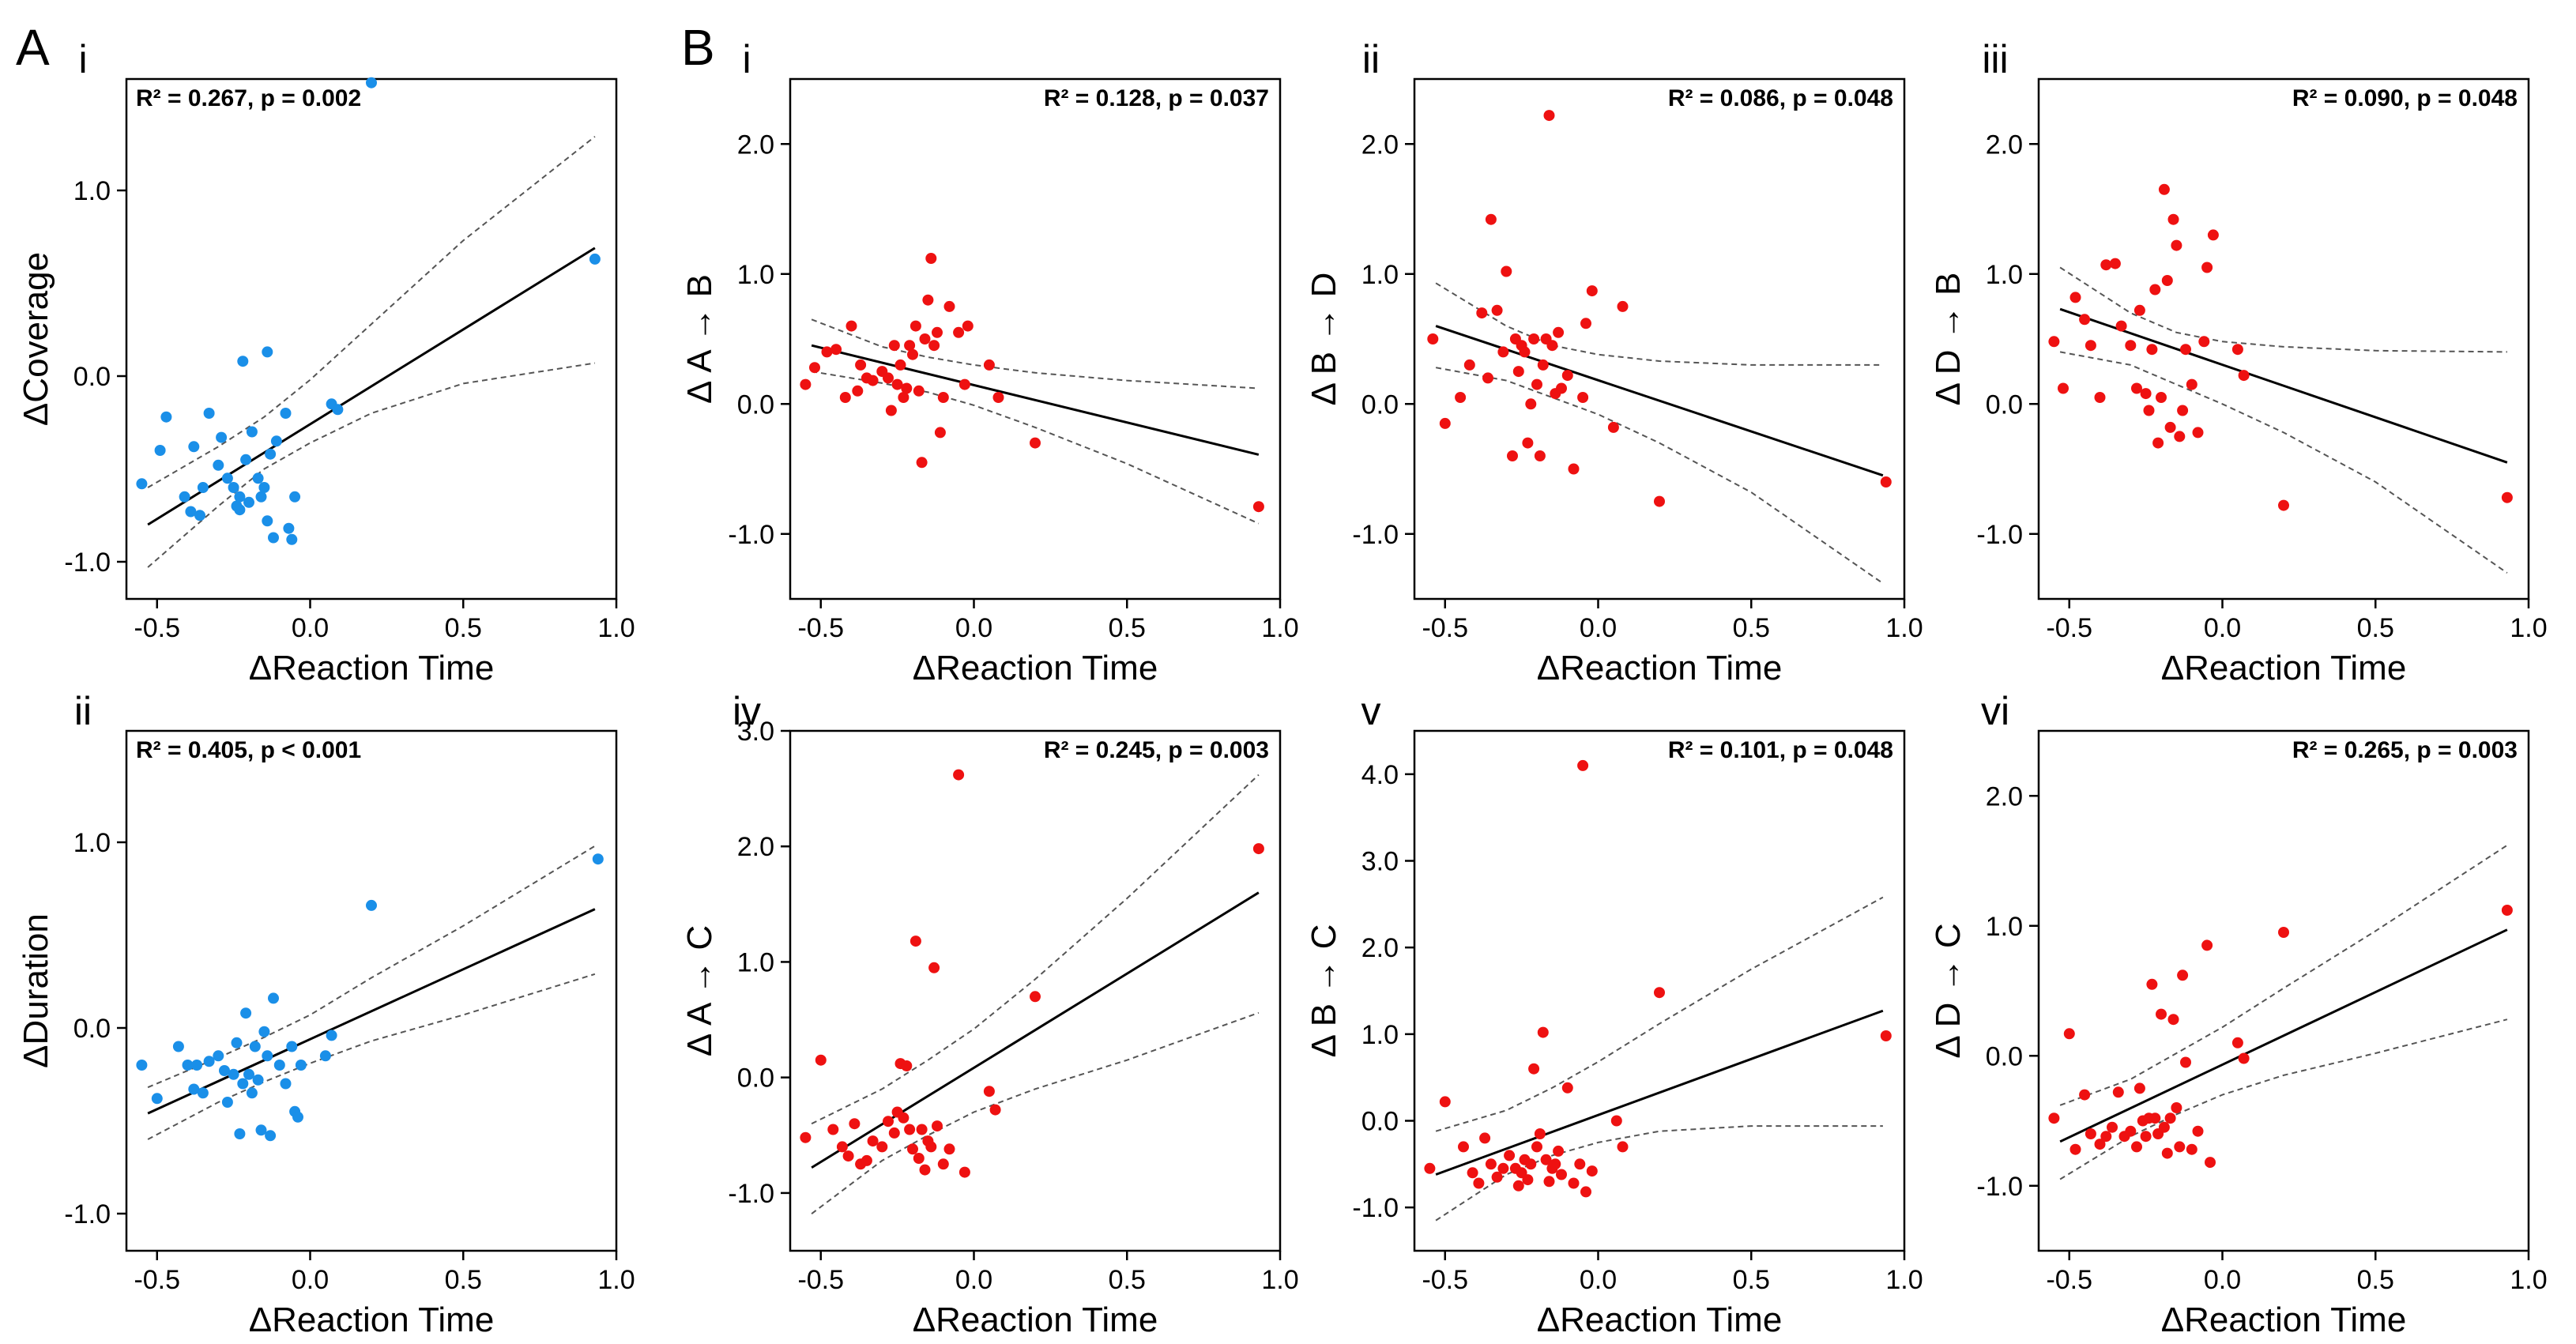 This screenshot has height=1344, width=2576. I want to click on y-tick-label: 2.0, so click(2004, 145).